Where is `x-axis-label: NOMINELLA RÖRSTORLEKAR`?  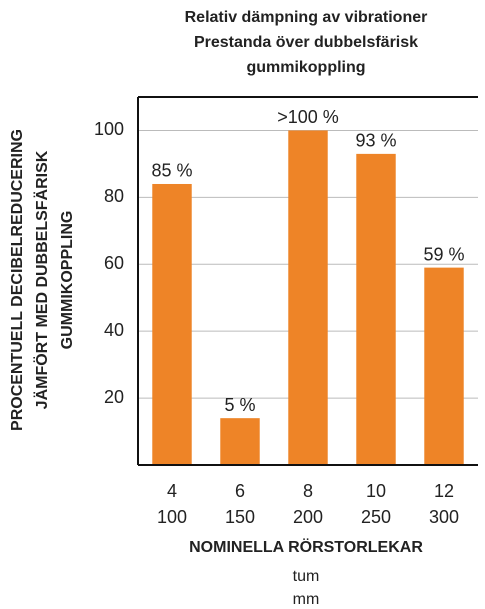 x-axis-label: NOMINELLA RÖRSTORLEKAR is located at coordinates (306, 546).